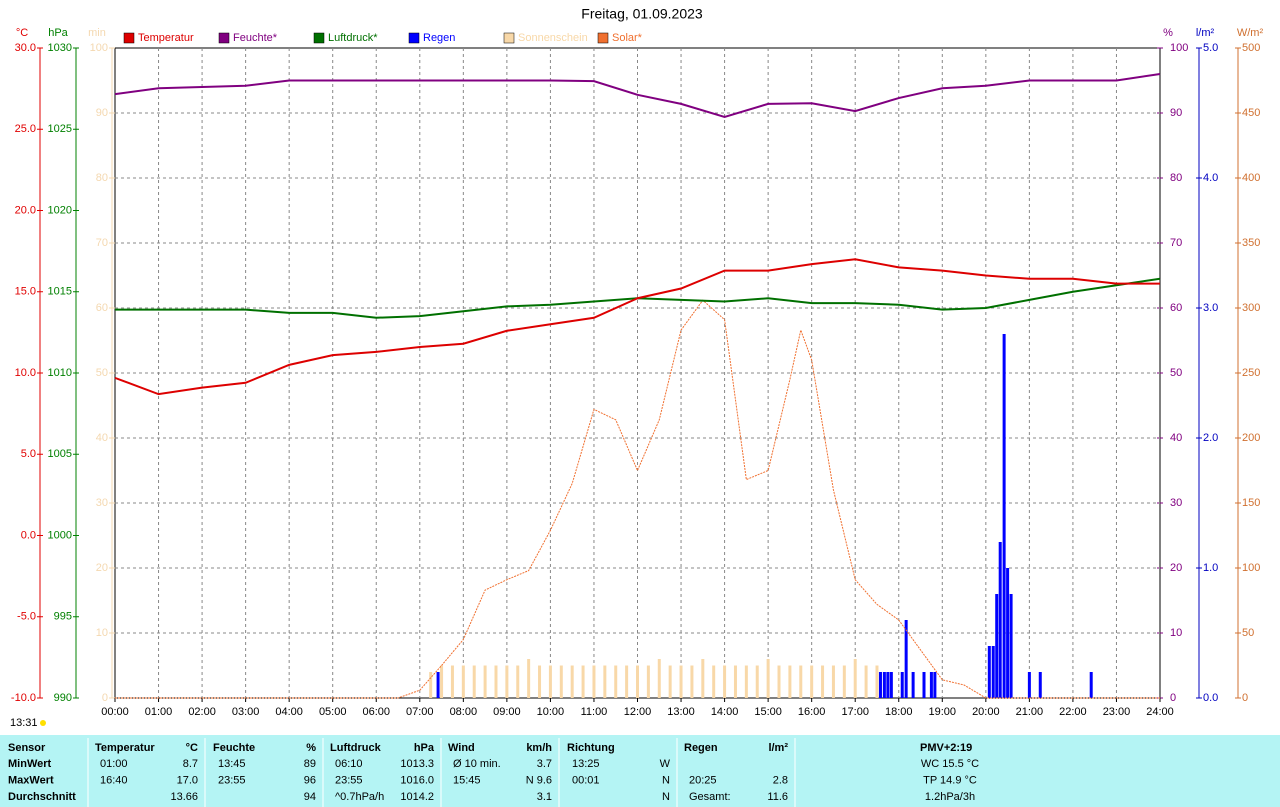 The image size is (1280, 807). Describe the element at coordinates (30, 764) in the screenshot. I see `table-row-label: MinWert` at that location.